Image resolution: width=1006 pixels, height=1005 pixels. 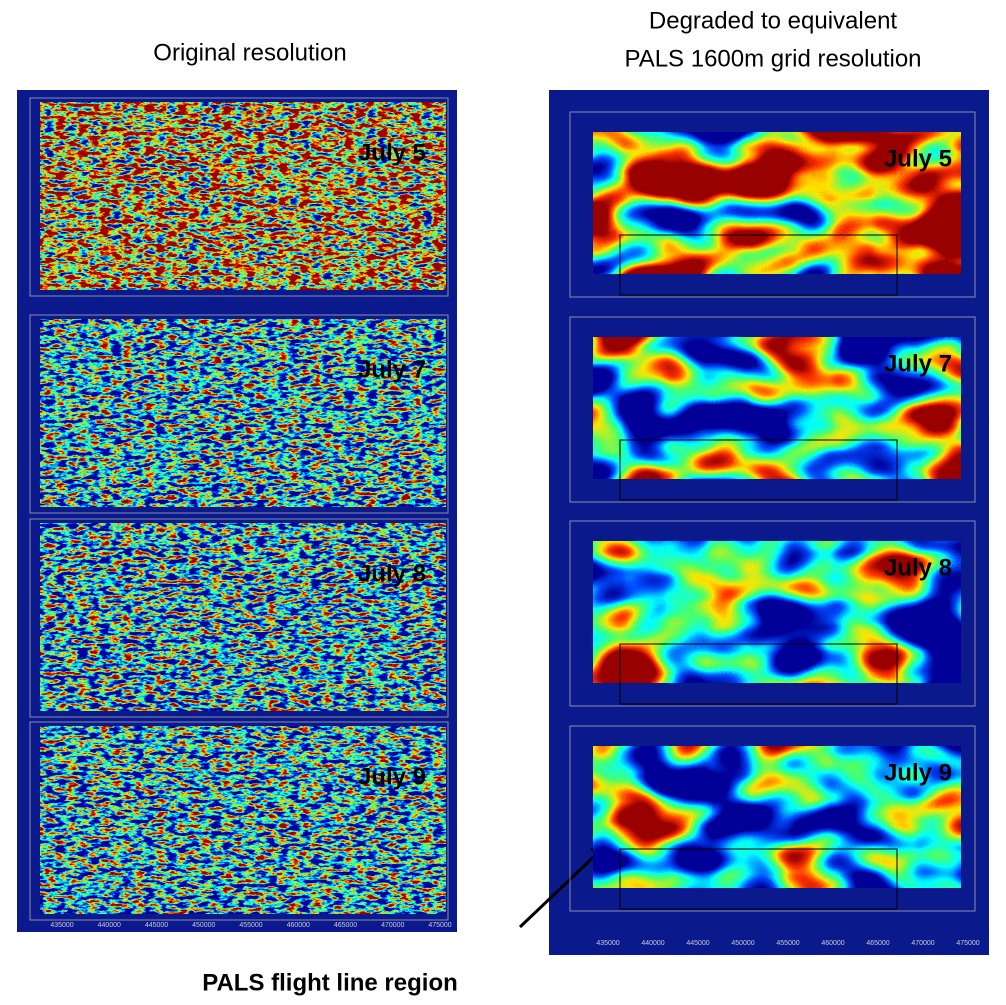 What do you see at coordinates (773, 20) in the screenshot?
I see `right-panel-title: Degraded to equivalent` at bounding box center [773, 20].